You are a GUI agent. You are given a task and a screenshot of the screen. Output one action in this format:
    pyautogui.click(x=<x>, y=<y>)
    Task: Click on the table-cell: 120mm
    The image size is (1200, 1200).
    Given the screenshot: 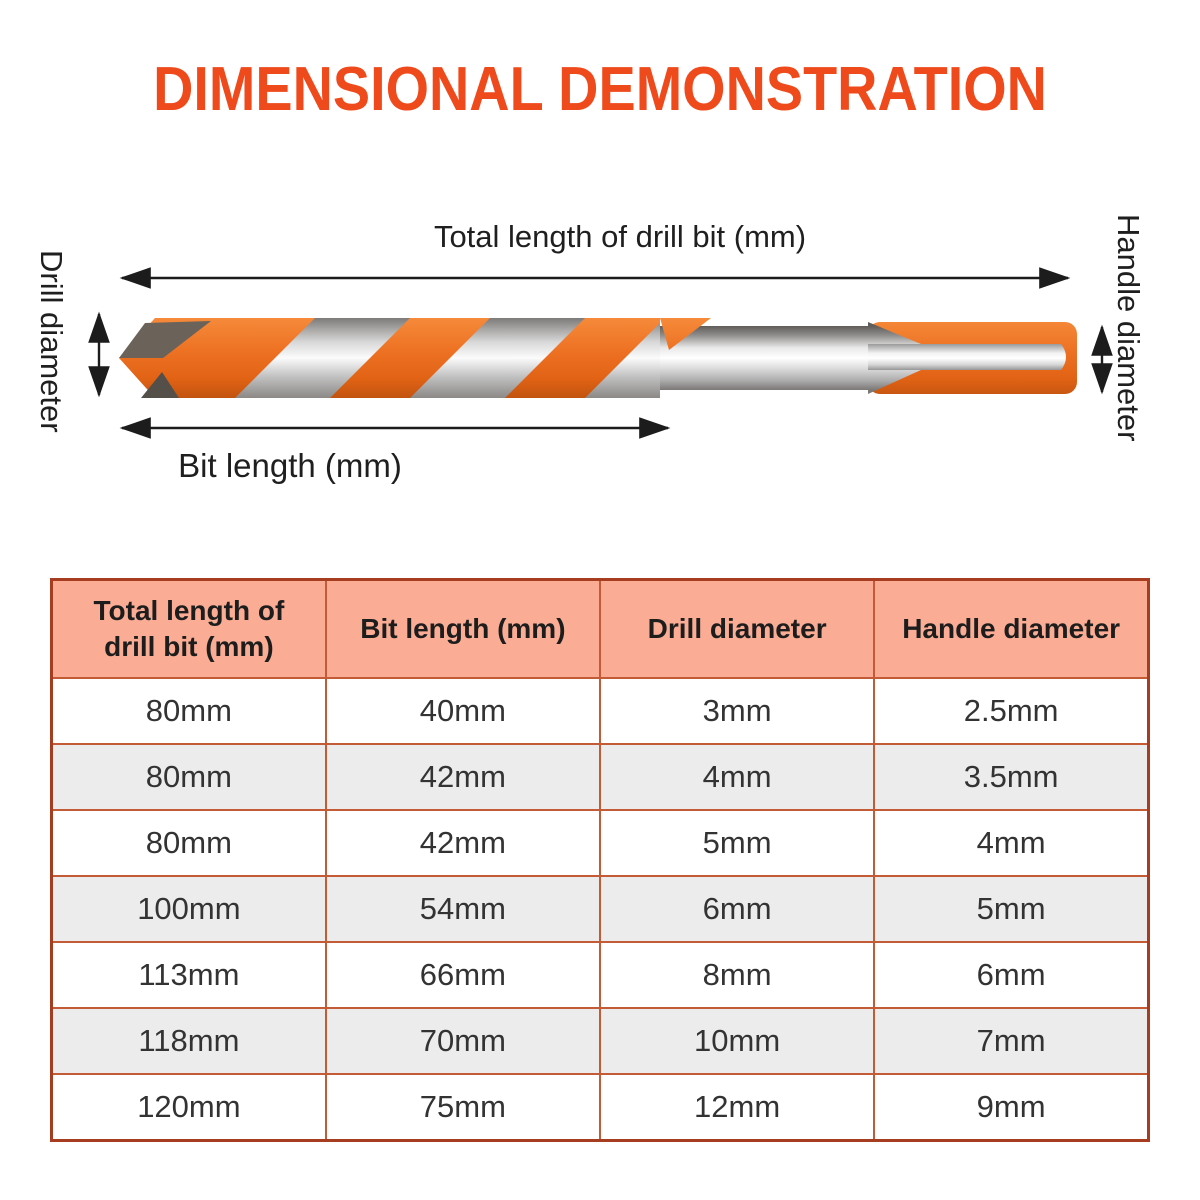 What is the action you would take?
    pyautogui.click(x=188, y=1107)
    